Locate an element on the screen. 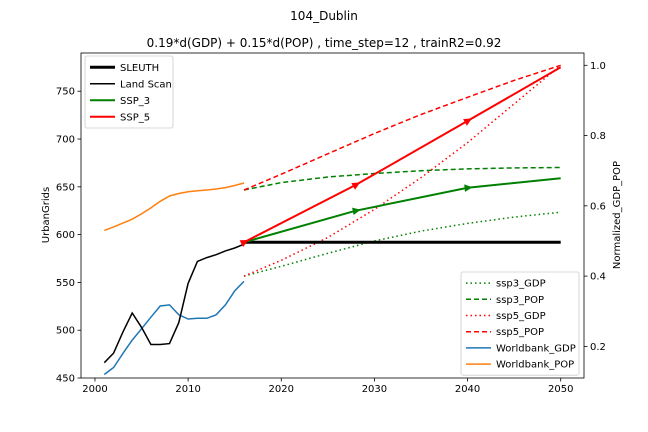  x-tick-label: 2020 is located at coordinates (281, 389).